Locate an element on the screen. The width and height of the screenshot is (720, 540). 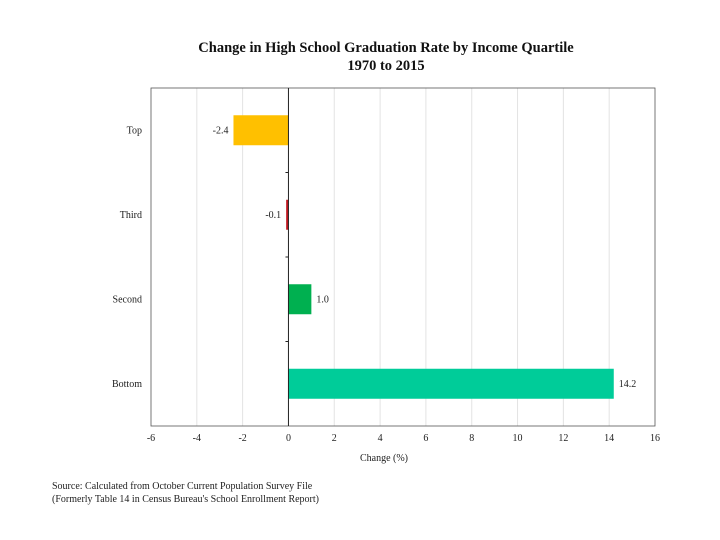
category-label-top: Top is located at coordinates (134, 130).